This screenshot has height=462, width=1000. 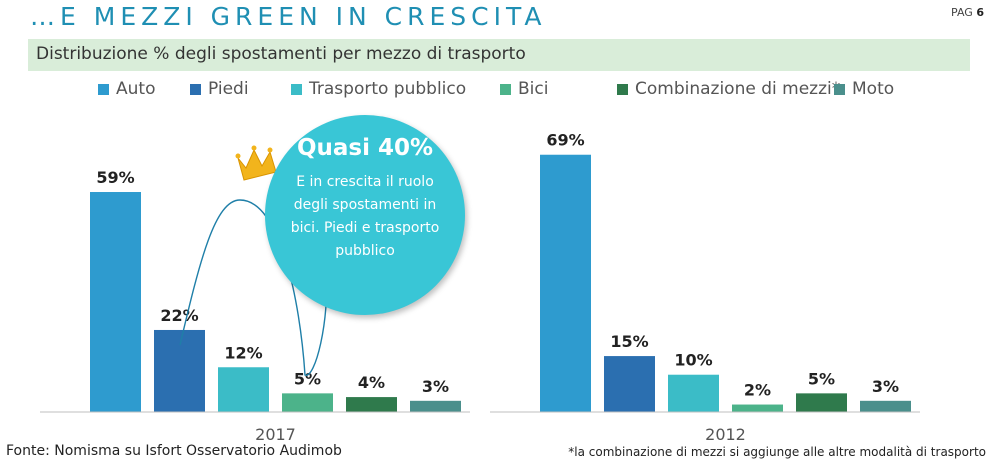 I want to click on data-label-2012-moto: 3%, so click(x=885, y=386).